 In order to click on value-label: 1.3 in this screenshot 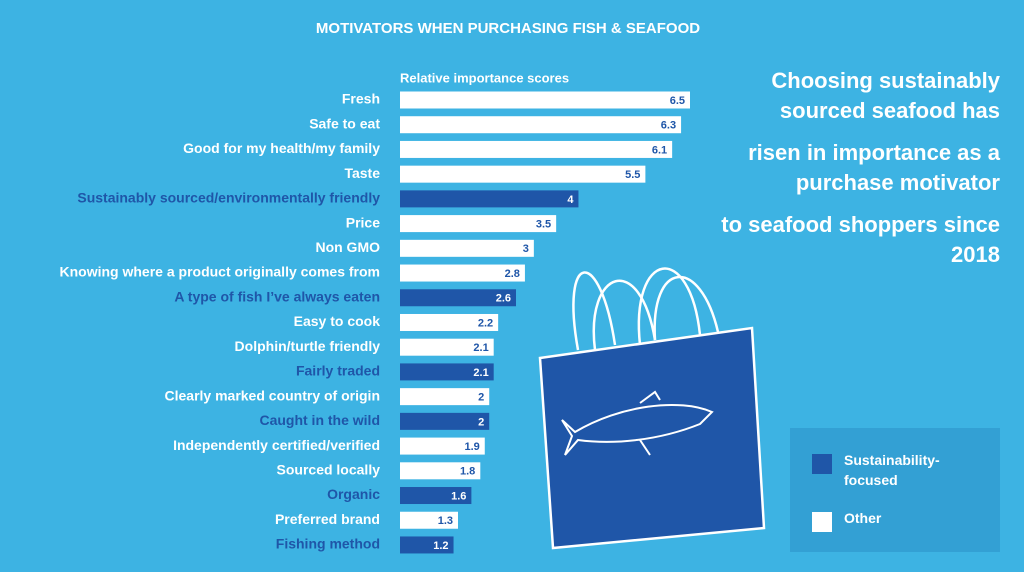, I will do `click(445, 521)`.